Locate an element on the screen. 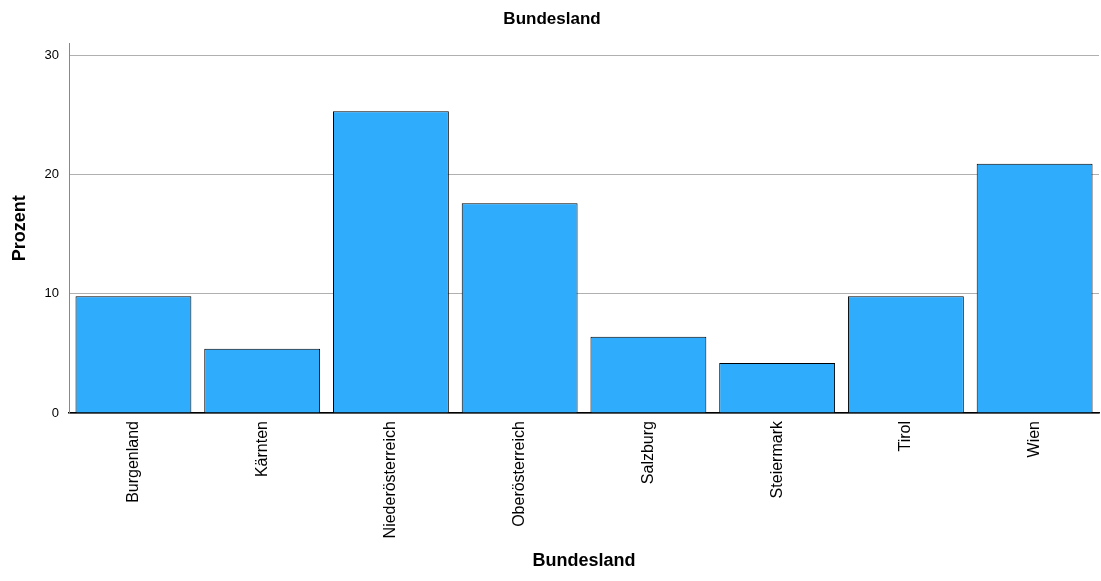 This screenshot has width=1101, height=581. x-tick-label: Salzburg is located at coordinates (647, 453).